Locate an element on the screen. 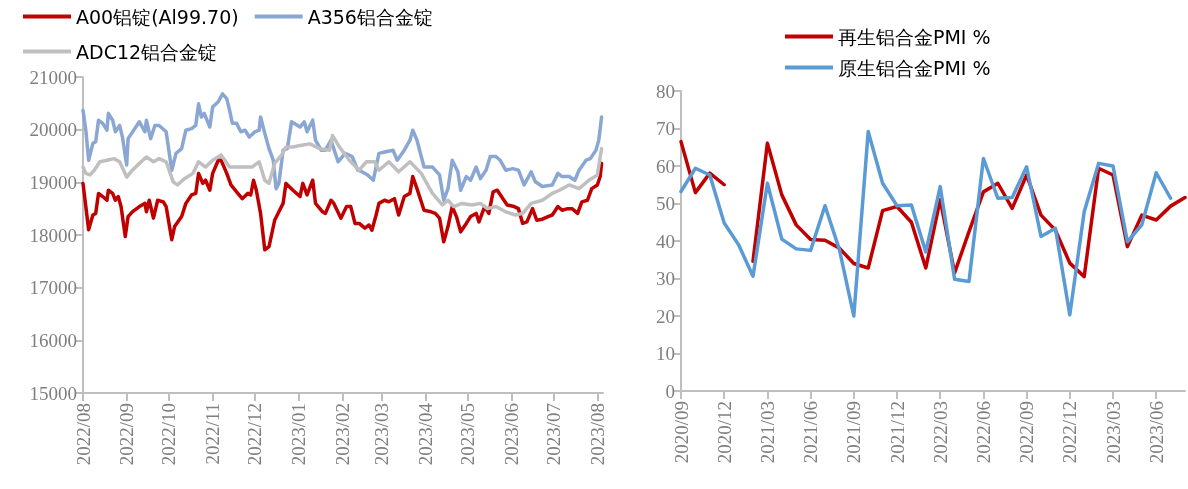 Image resolution: width=1188 pixels, height=489 pixels. x-tick-label: 2021/09 is located at coordinates (854, 432).